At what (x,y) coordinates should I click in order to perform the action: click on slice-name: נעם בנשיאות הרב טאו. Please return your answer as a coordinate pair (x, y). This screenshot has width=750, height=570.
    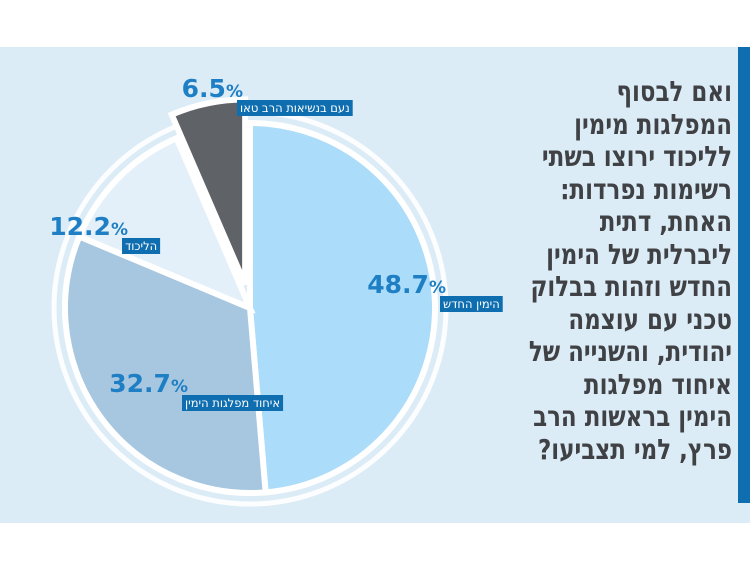
    Looking at the image, I should click on (295, 108).